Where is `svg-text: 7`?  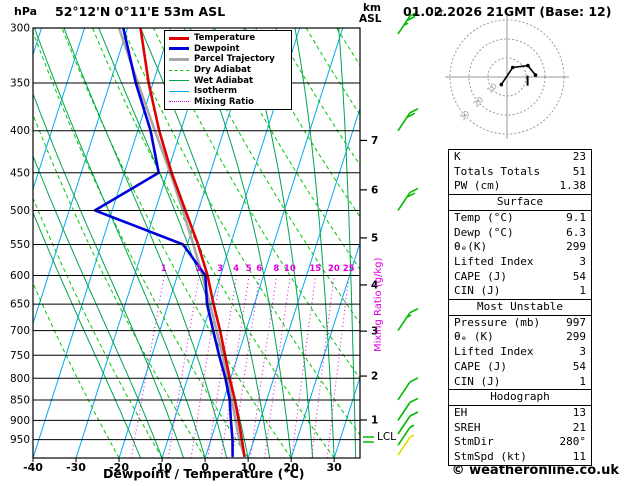 svg-text: 7 is located at coordinates (374, 141).